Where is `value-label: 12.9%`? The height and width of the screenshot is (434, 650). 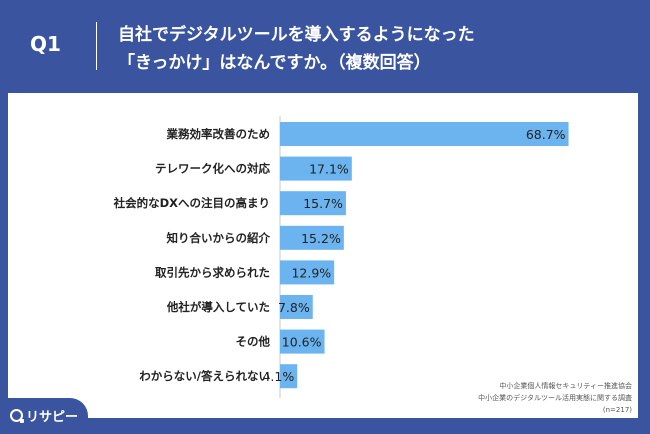 value-label: 12.9% is located at coordinates (311, 272).